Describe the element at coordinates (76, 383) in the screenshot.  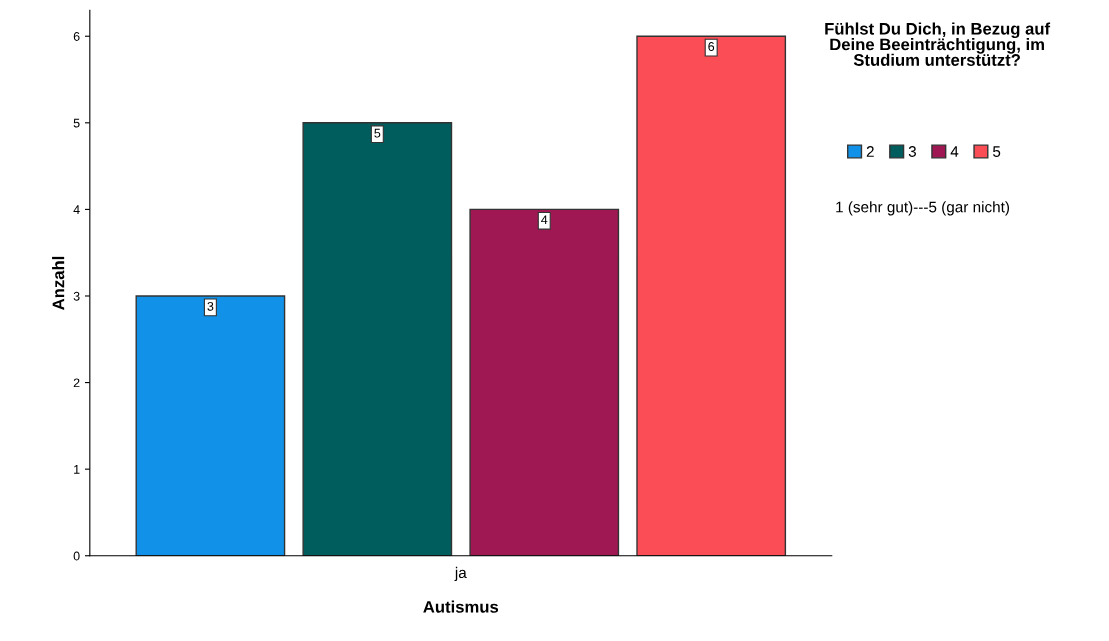
I see `y-tick-label: 2` at that location.